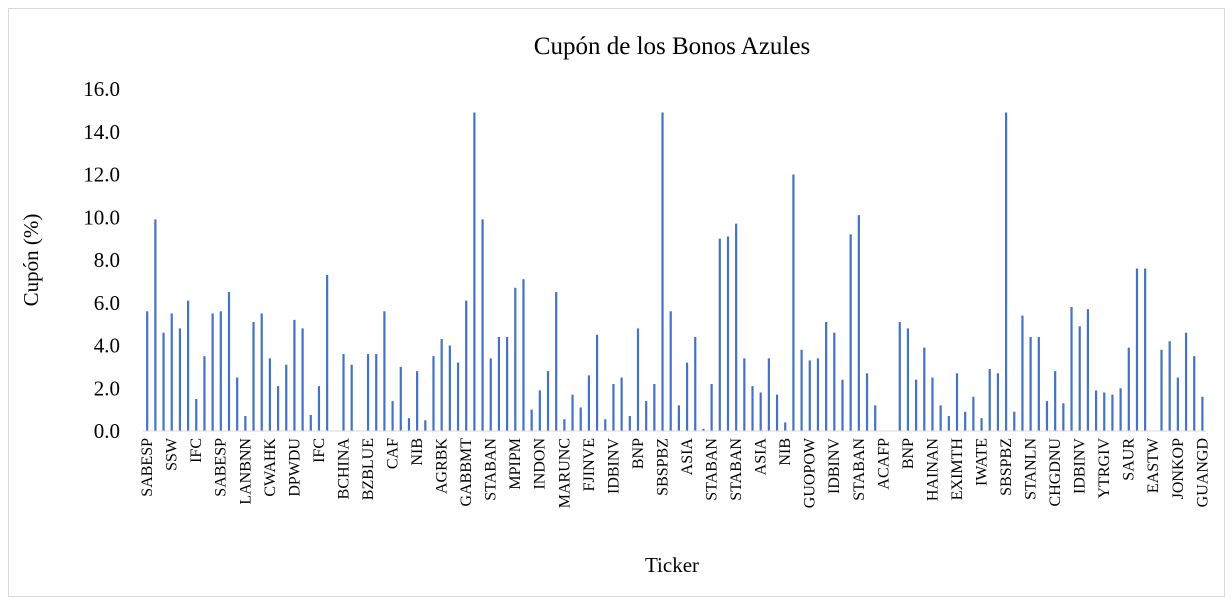 This screenshot has width=1232, height=603. What do you see at coordinates (270, 467) in the screenshot?
I see `x-tick-label: CWAHK` at bounding box center [270, 467].